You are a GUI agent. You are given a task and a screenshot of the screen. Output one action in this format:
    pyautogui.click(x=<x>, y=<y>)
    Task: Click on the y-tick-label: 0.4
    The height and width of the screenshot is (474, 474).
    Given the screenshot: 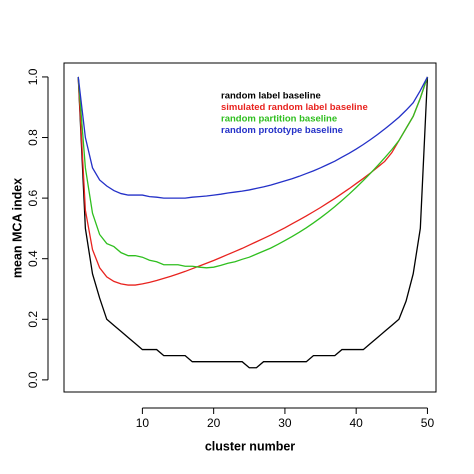 What is the action you would take?
    pyautogui.click(x=33, y=258)
    